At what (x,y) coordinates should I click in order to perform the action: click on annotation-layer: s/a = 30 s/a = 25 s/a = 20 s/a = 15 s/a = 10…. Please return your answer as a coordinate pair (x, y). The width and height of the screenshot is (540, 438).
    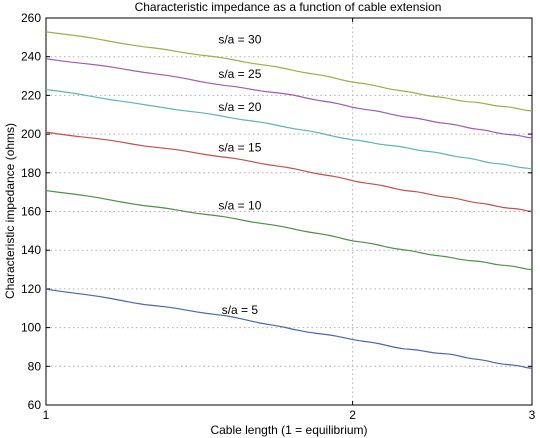
    Looking at the image, I should click on (239, 174).